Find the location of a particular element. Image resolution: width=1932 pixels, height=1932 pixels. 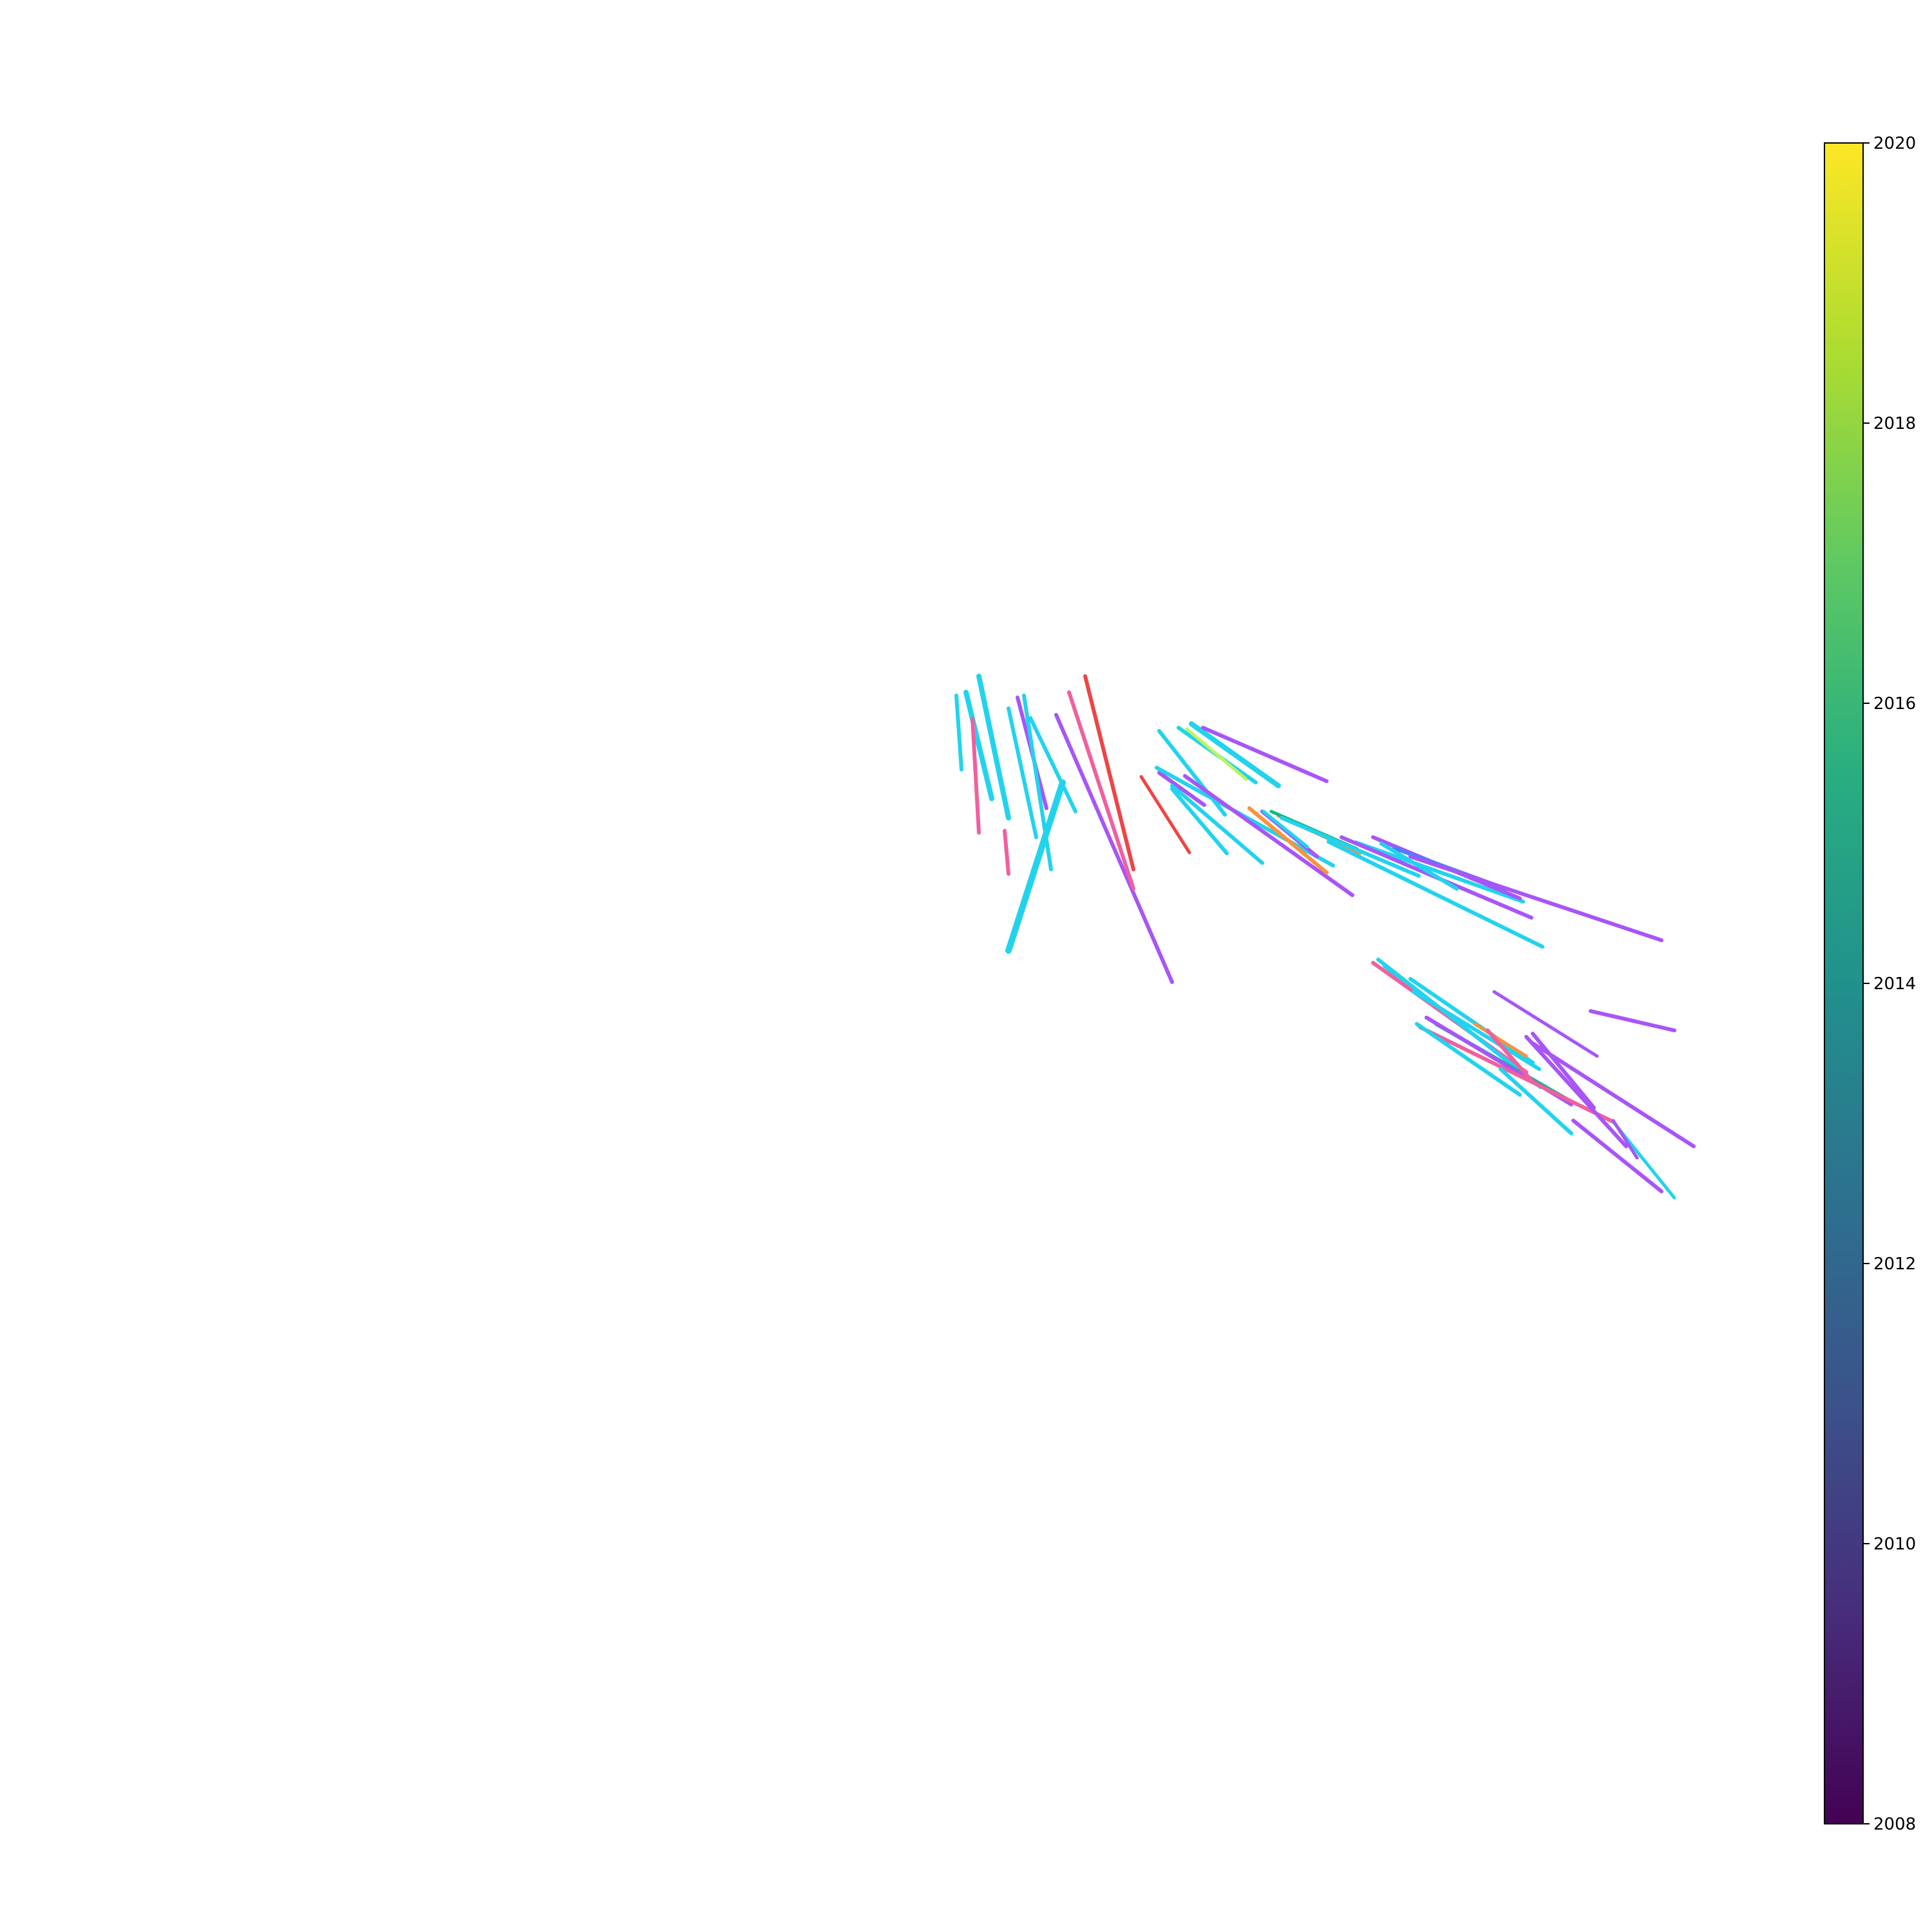

colorbar-tick-label-5: 2018 is located at coordinates (1894, 423).